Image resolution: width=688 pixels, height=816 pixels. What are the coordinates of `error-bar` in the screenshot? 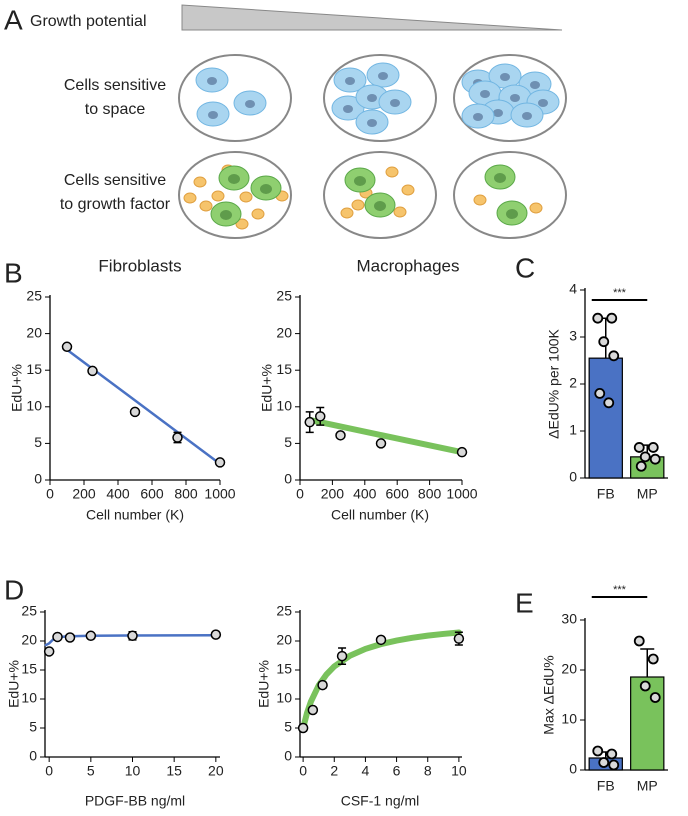 It's located at (647, 662).